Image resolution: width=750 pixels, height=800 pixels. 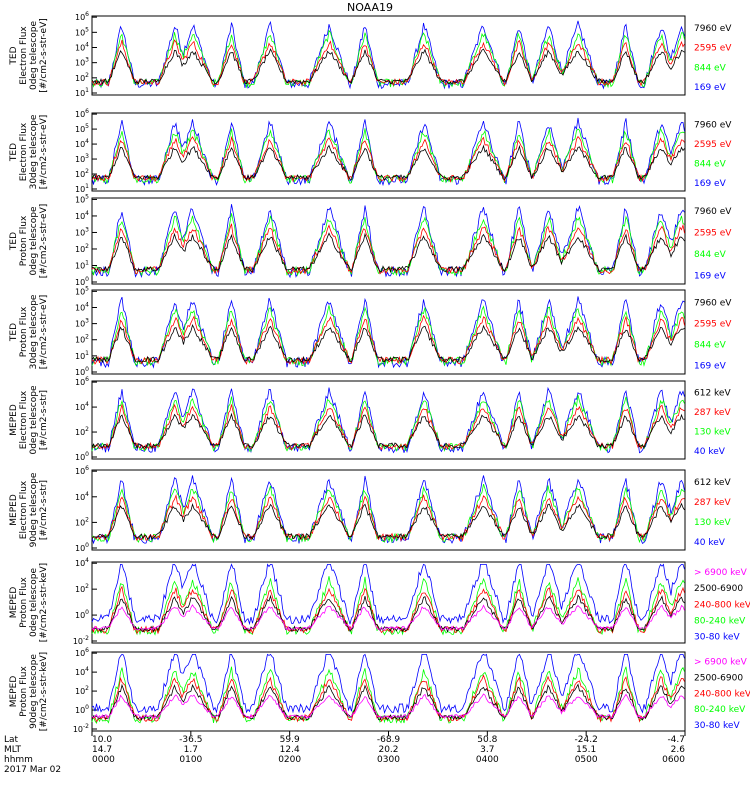 I want to click on y-axis-label: Electron Flux, so click(x=24, y=509).